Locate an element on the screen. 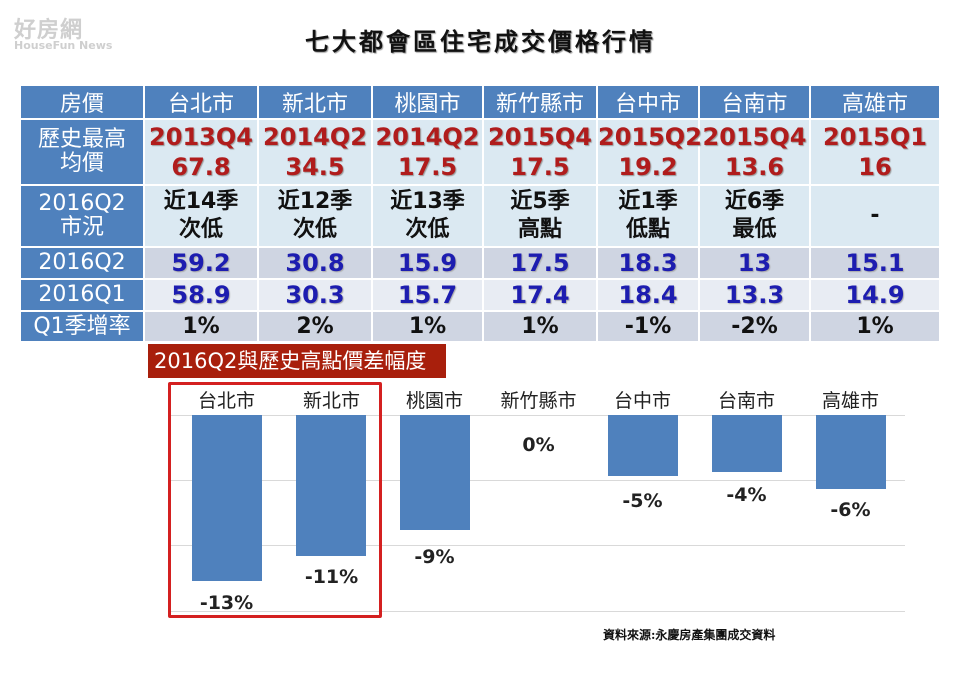  table-row-qoq: Q1季增率 1% 2% 1% 1% -1% -2% 1% is located at coordinates (481, 327).